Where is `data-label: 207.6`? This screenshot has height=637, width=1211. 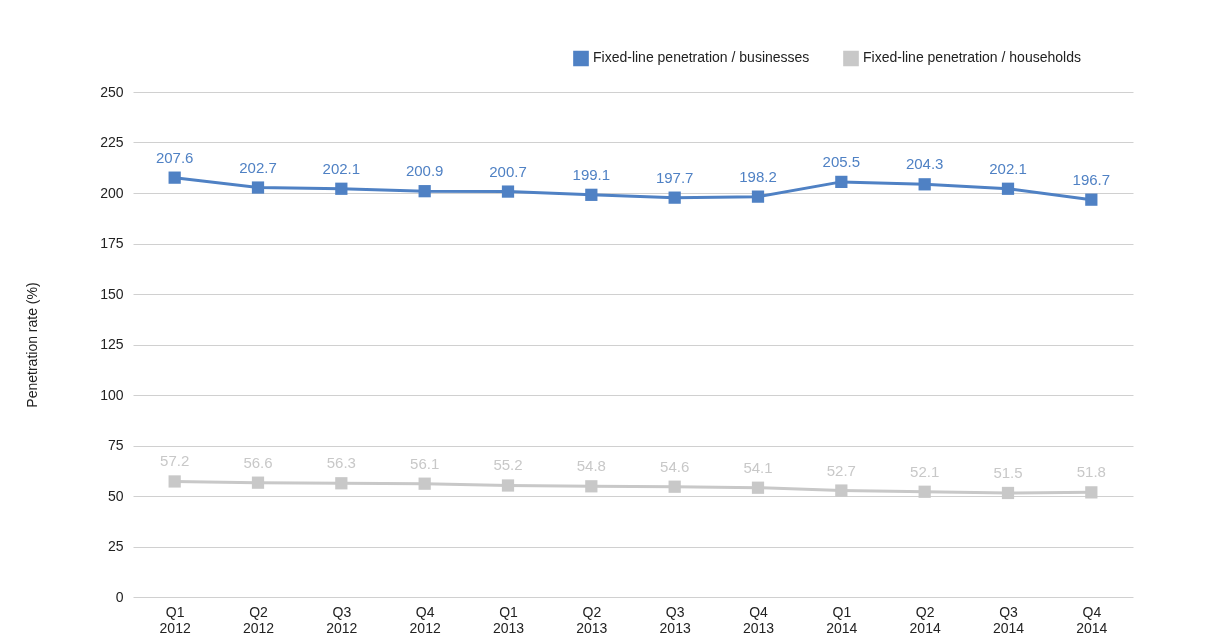 data-label: 207.6 is located at coordinates (174, 157).